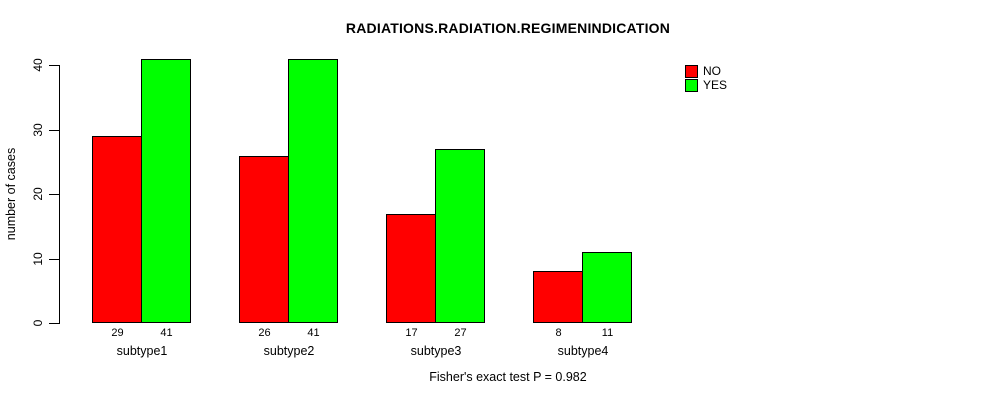 This screenshot has height=400, width=990. What do you see at coordinates (264, 333) in the screenshot?
I see `bar-value-label: 26` at bounding box center [264, 333].